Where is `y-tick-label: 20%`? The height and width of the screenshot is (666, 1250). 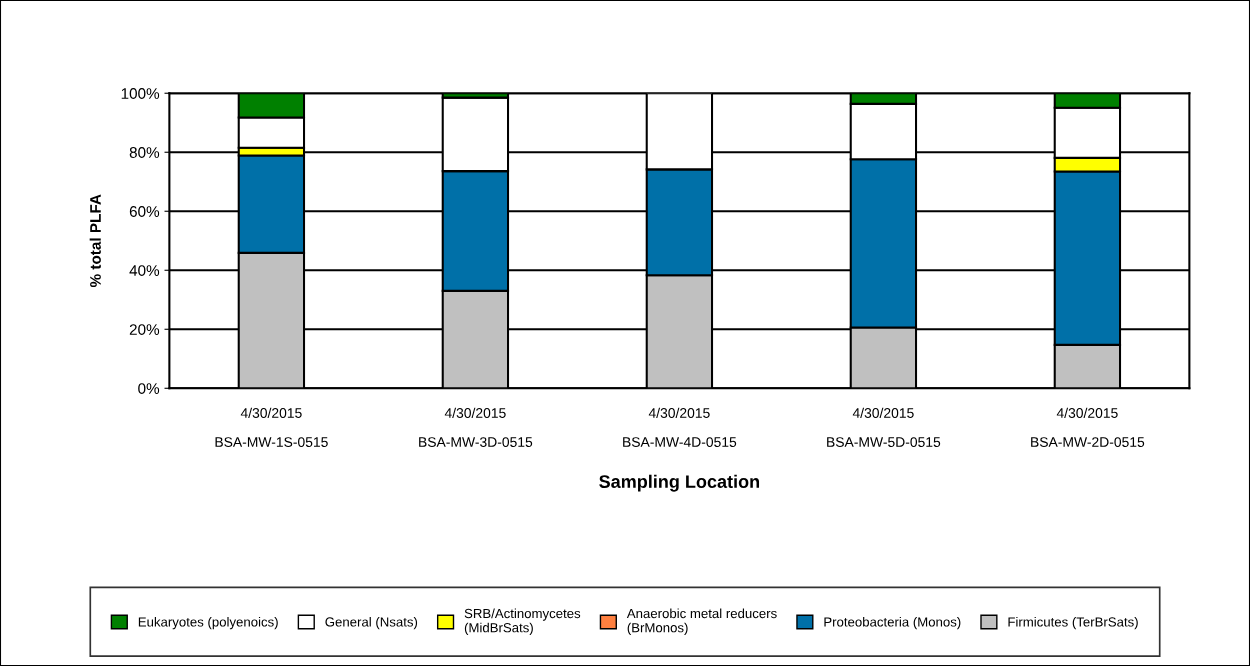
y-tick-label: 20% is located at coordinates (144, 329).